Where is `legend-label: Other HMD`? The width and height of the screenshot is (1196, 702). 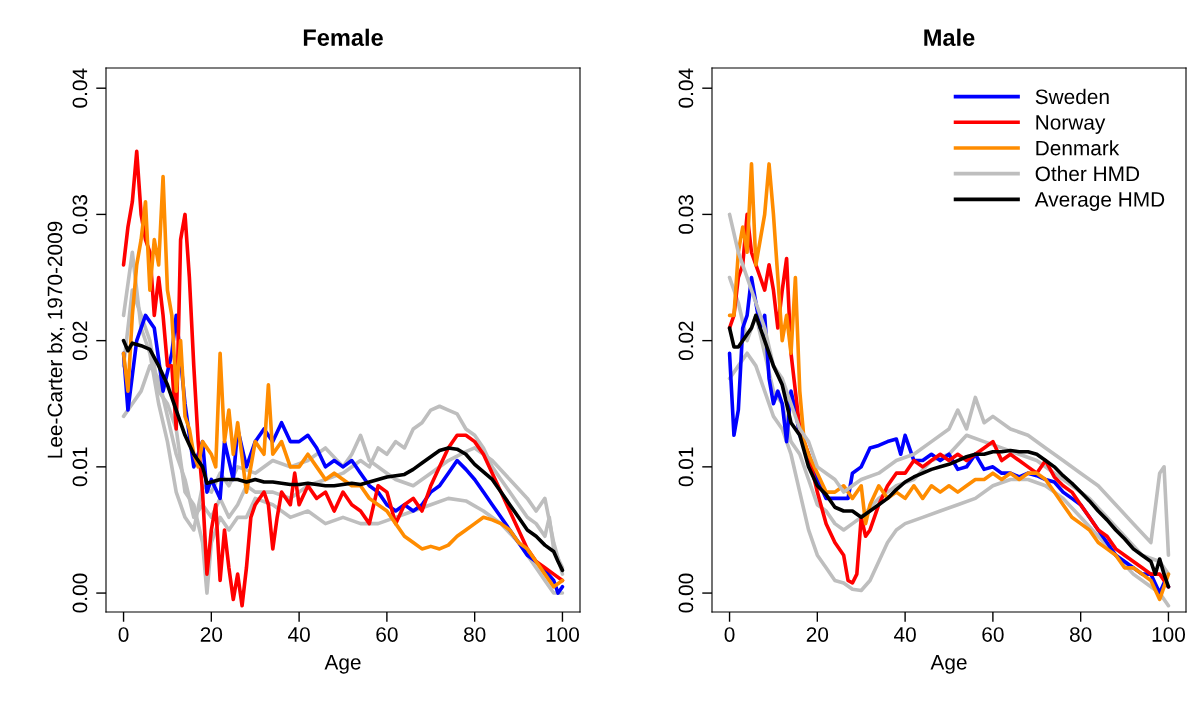 legend-label: Other HMD is located at coordinates (1087, 173).